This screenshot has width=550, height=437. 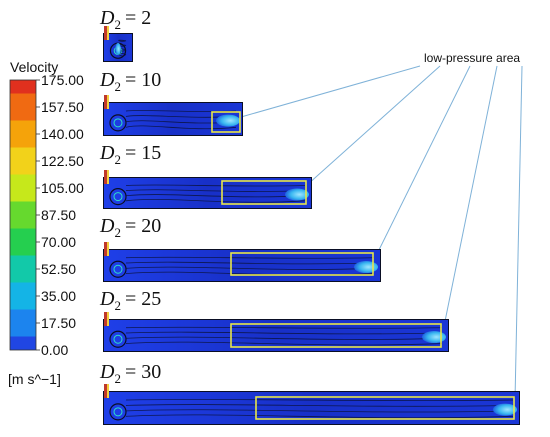 I want to click on panel-label: D2 = 15, so click(x=130, y=154).